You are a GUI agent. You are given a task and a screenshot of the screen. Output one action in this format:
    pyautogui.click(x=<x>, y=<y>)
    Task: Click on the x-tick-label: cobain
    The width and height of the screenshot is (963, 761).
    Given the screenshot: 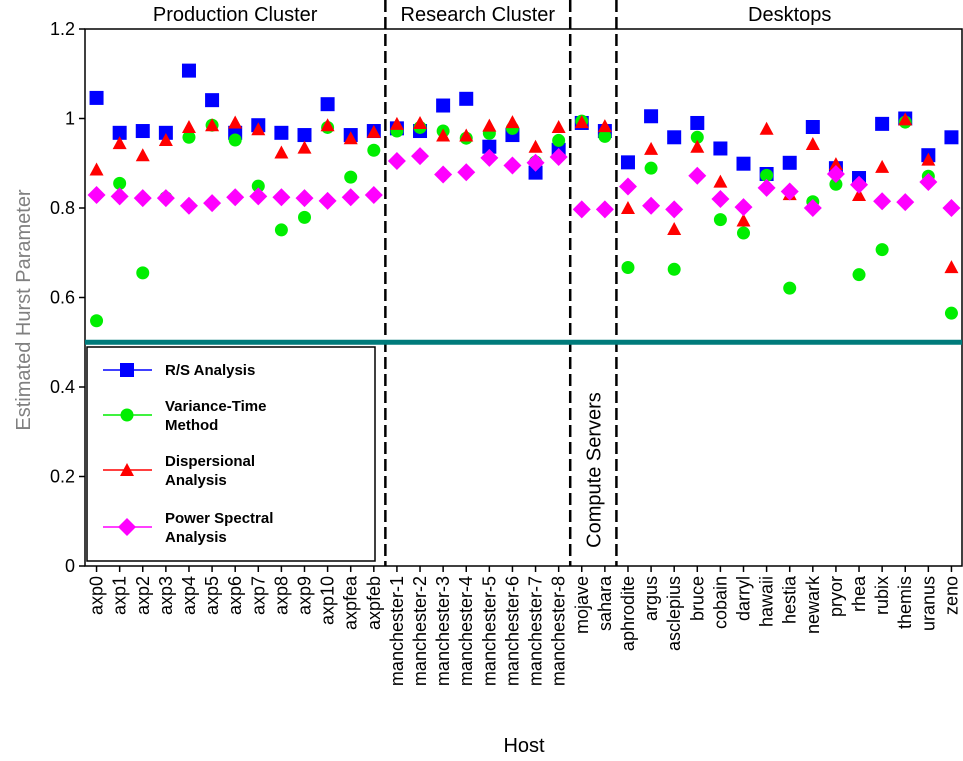 What is the action you would take?
    pyautogui.click(x=720, y=602)
    